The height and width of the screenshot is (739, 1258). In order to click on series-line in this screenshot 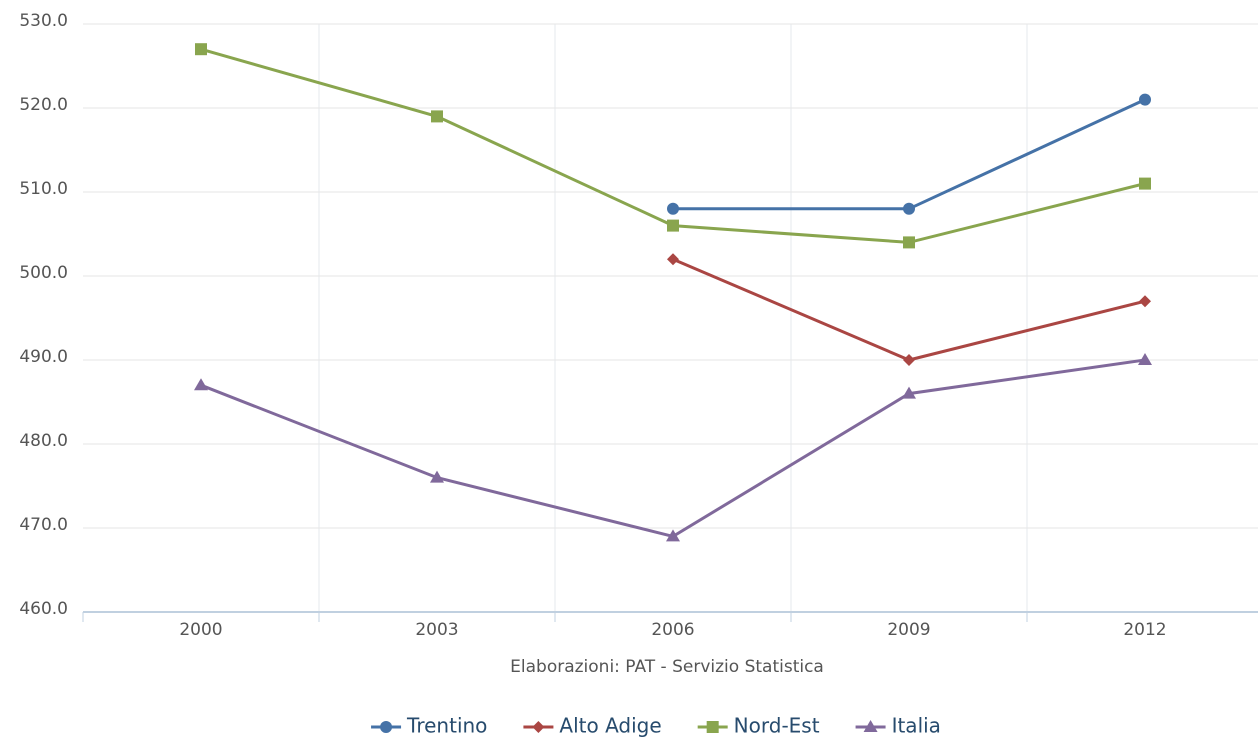, I will do `click(909, 309)`.